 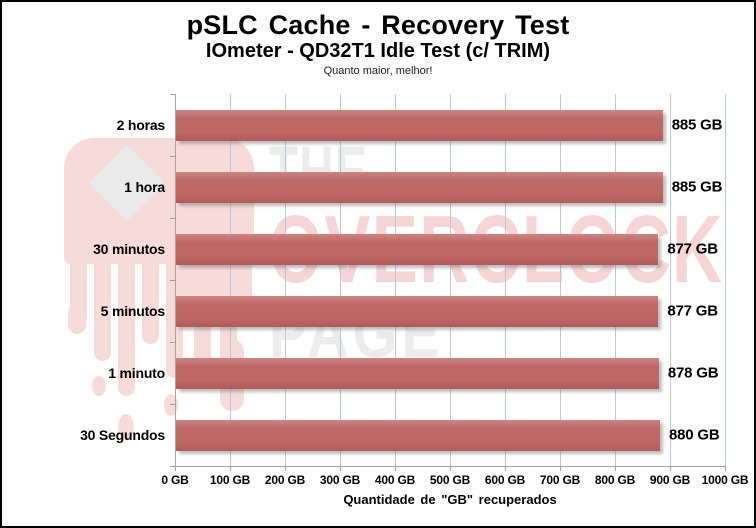 What do you see at coordinates (129, 249) in the screenshot?
I see `category-label: 30 minutos` at bounding box center [129, 249].